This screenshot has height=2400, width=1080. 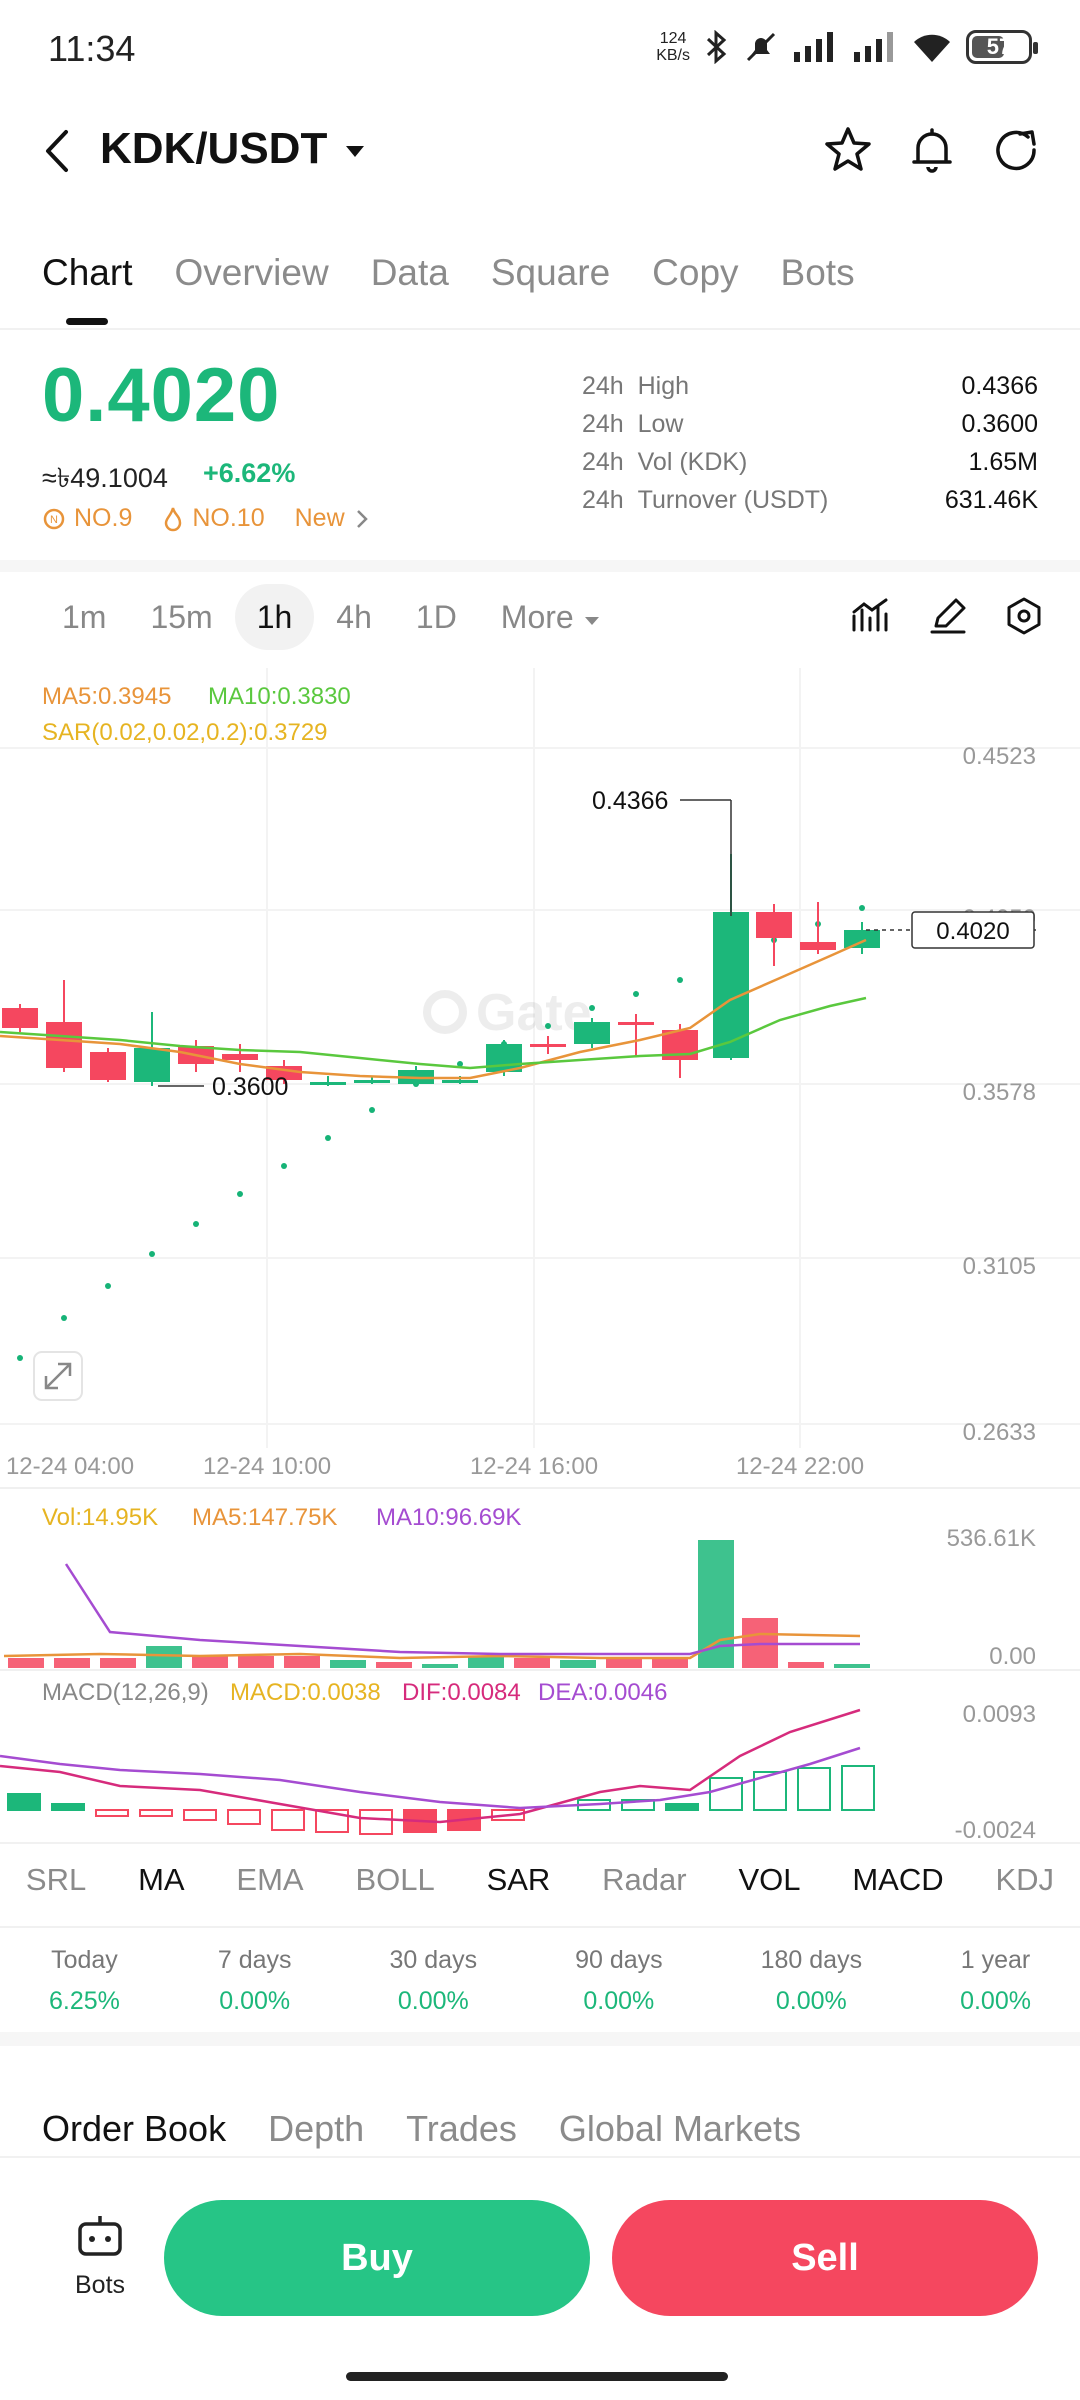 What do you see at coordinates (270, 1879) in the screenshot?
I see `ind-ema: EMA` at bounding box center [270, 1879].